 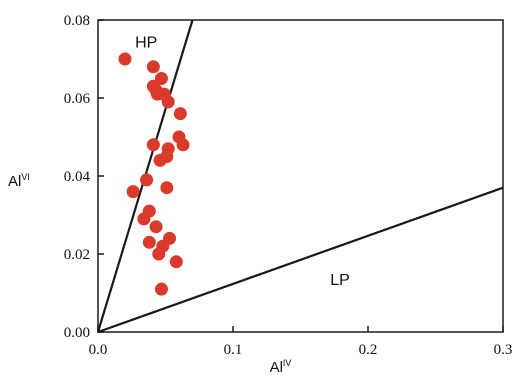 What do you see at coordinates (146, 42) in the screenshot?
I see `region-label-hp: HP` at bounding box center [146, 42].